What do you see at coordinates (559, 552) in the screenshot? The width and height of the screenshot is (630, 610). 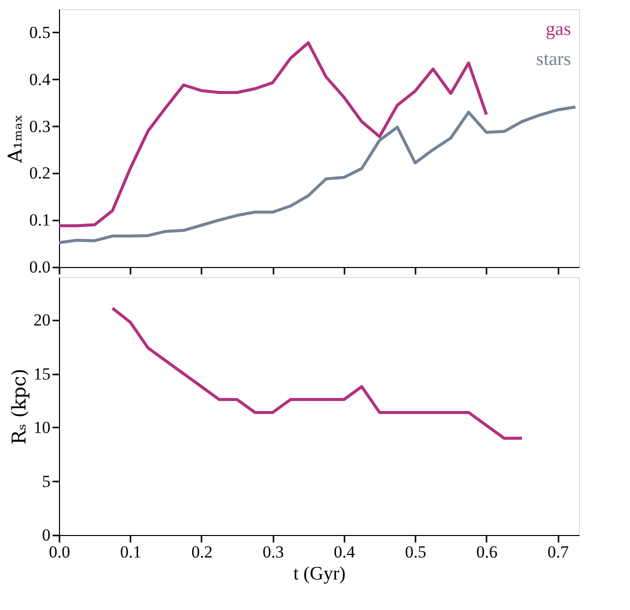 I see `x-tick-label: 0.7` at bounding box center [559, 552].